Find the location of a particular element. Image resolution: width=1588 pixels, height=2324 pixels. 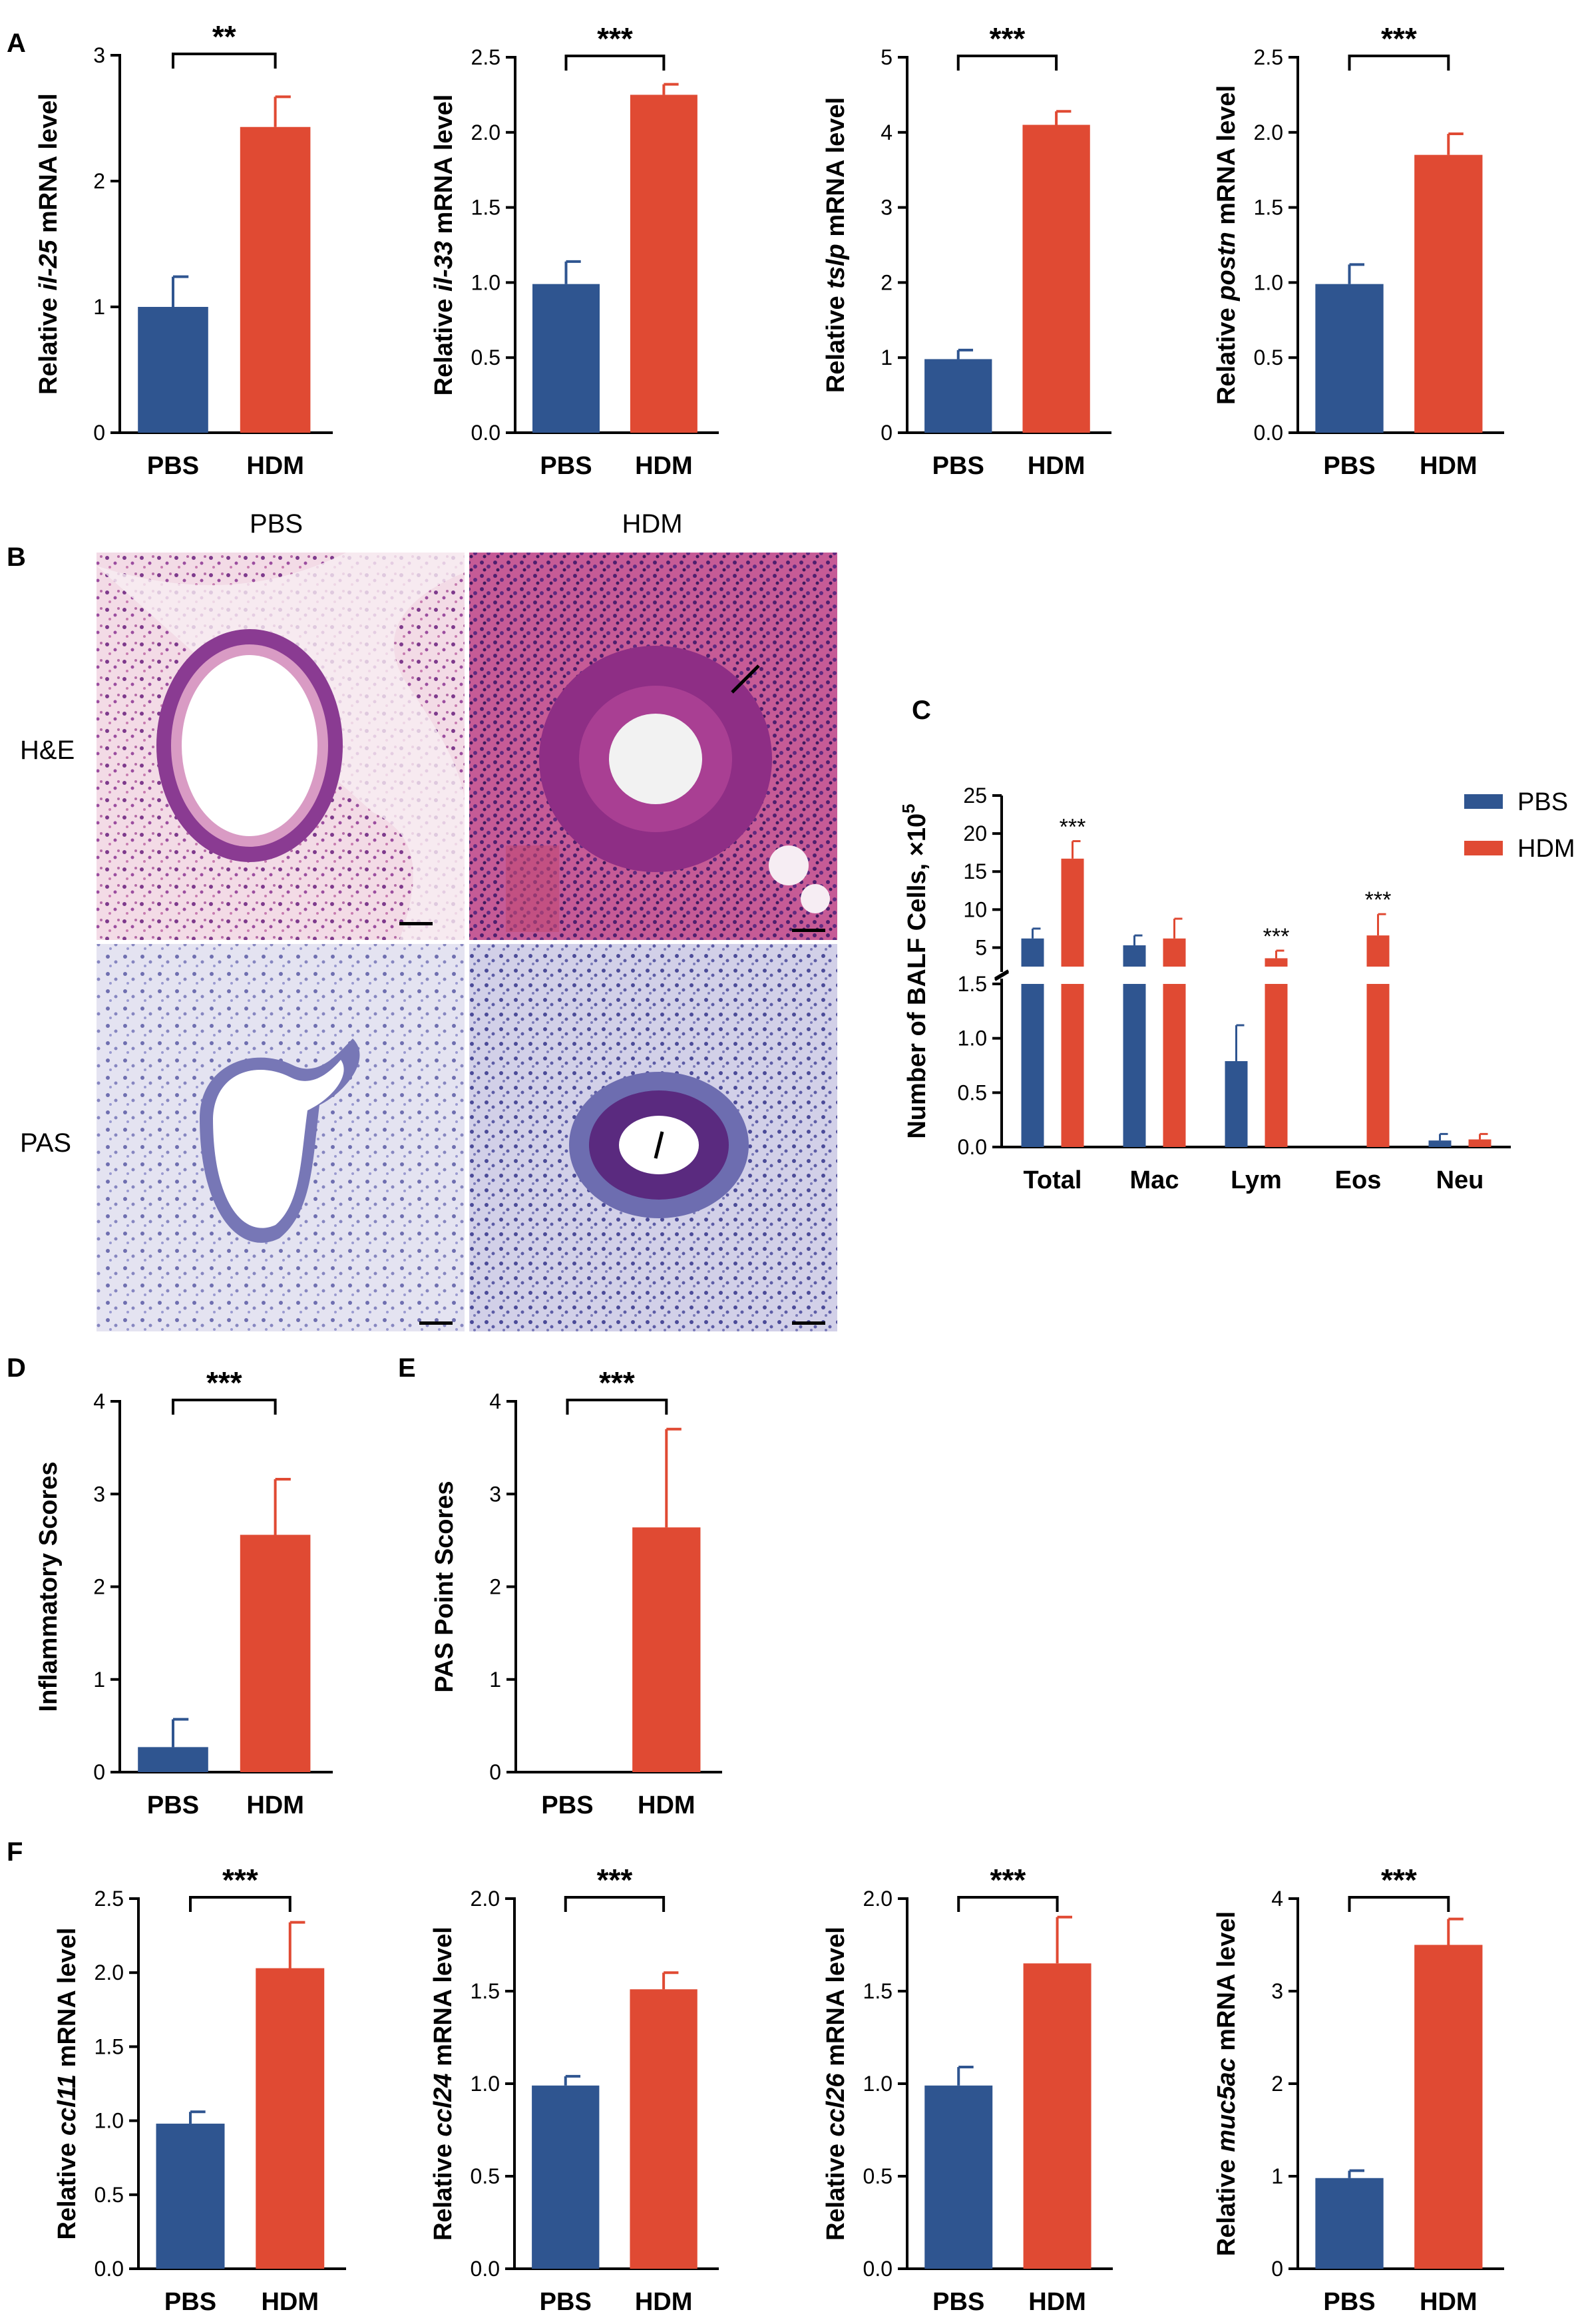

y-label-gene: muc5ac is located at coordinates (1227, 2105).